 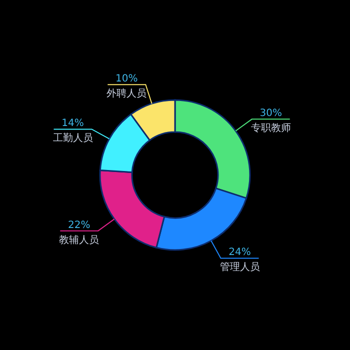 I want to click on slice-label: 外聘人员, so click(x=126, y=94).